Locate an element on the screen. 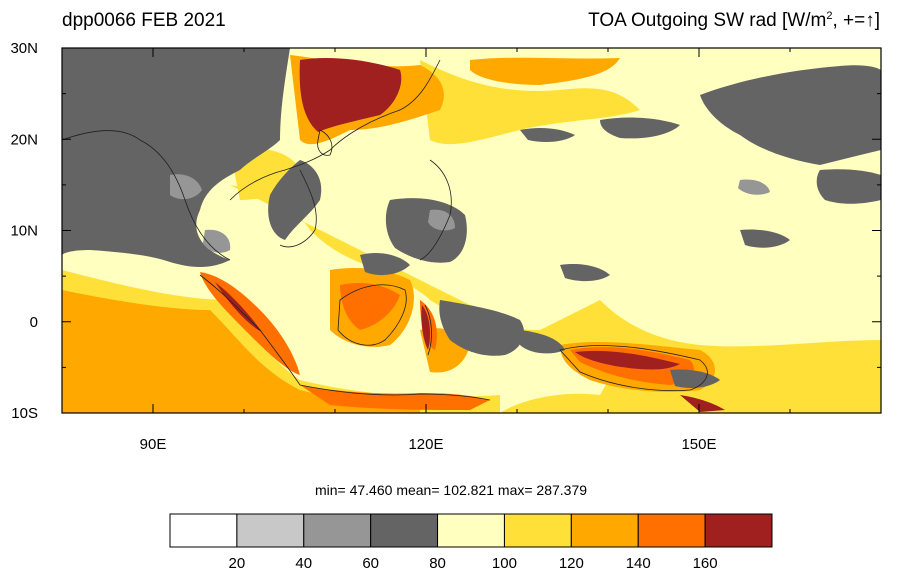 Image resolution: width=902 pixels, height=577 pixels. y-tick-label: 30N is located at coordinates (24, 48).